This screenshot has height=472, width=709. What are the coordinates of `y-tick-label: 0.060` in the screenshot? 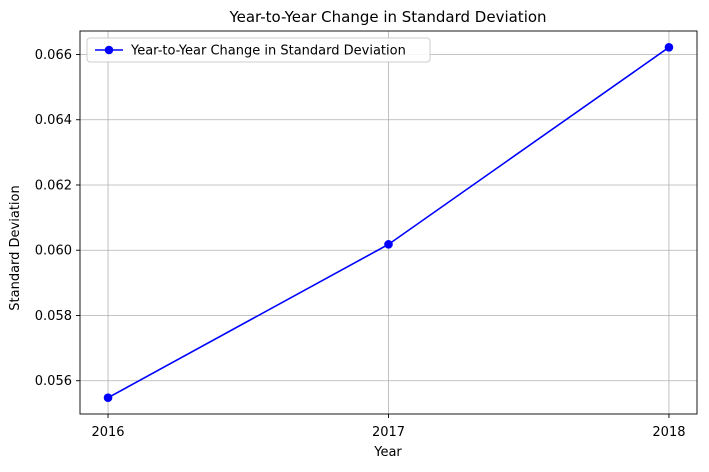 It's located at (53, 251).